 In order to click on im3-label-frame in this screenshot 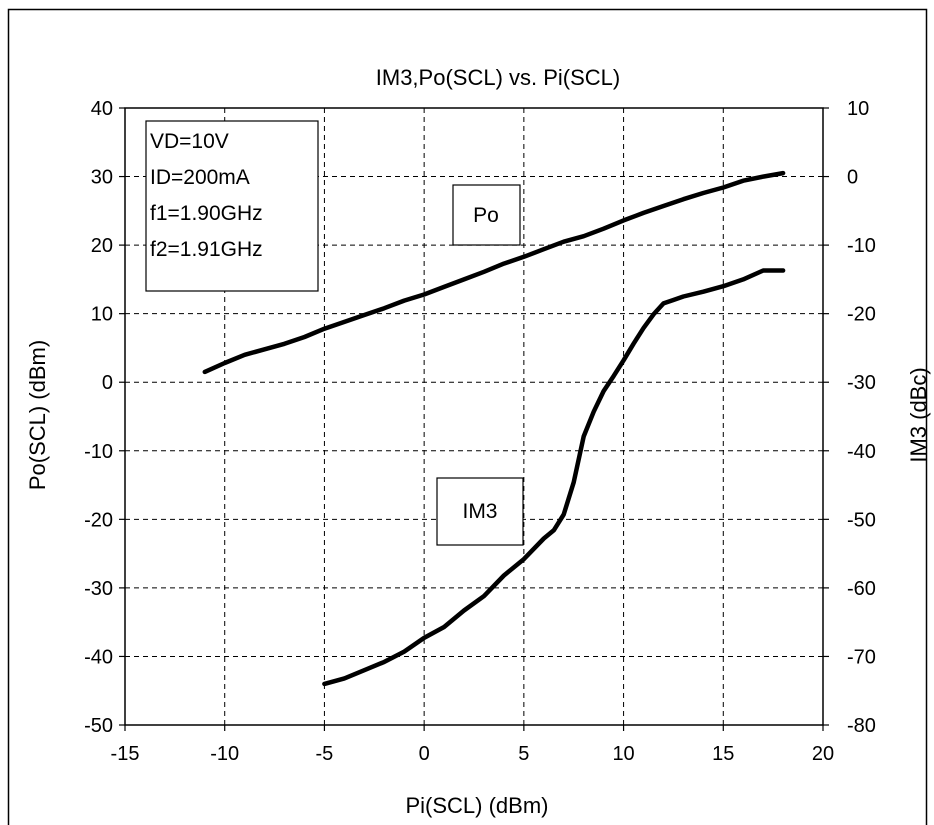, I will do `click(480, 511)`.